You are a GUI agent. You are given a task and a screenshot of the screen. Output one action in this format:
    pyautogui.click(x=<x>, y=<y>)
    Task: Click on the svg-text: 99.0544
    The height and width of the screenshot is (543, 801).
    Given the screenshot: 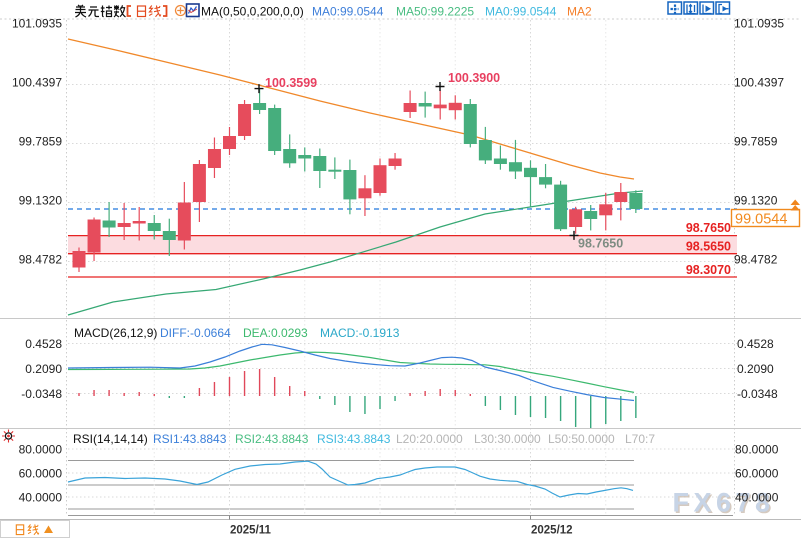 What is the action you would take?
    pyautogui.click(x=761, y=220)
    